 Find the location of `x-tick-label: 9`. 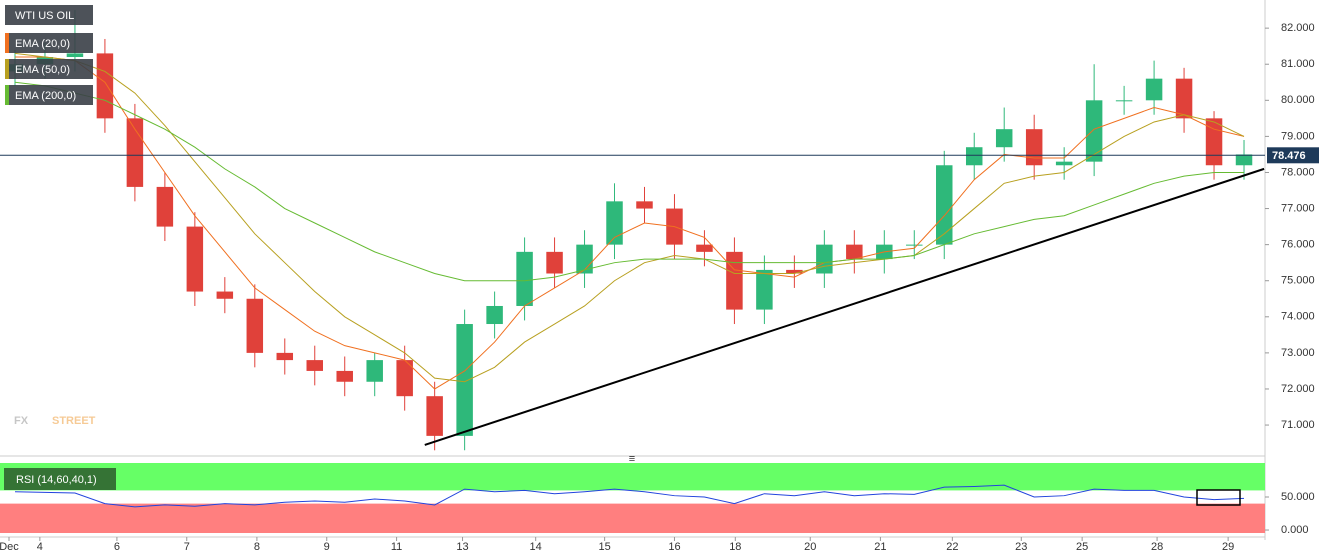

x-tick-label: 9 is located at coordinates (327, 547).